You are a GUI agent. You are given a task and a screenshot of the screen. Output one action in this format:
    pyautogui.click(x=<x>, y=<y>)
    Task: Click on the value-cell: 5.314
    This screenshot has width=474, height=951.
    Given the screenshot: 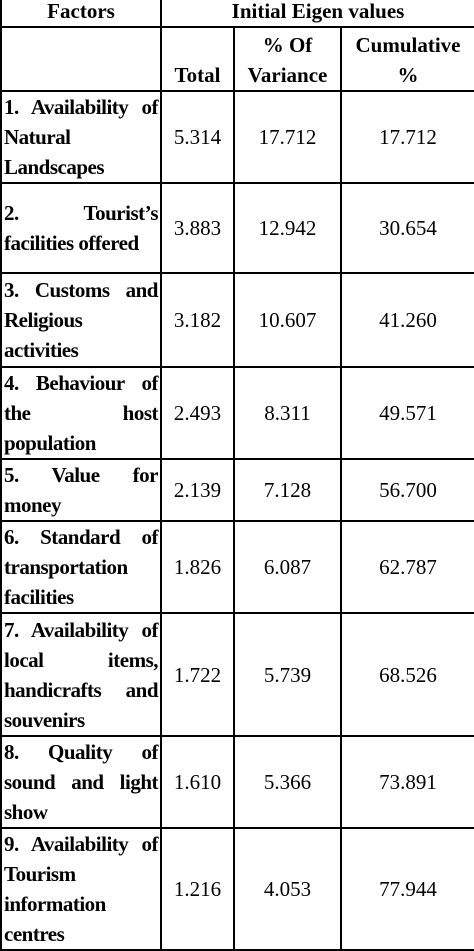 What is the action you would take?
    pyautogui.click(x=197, y=137)
    